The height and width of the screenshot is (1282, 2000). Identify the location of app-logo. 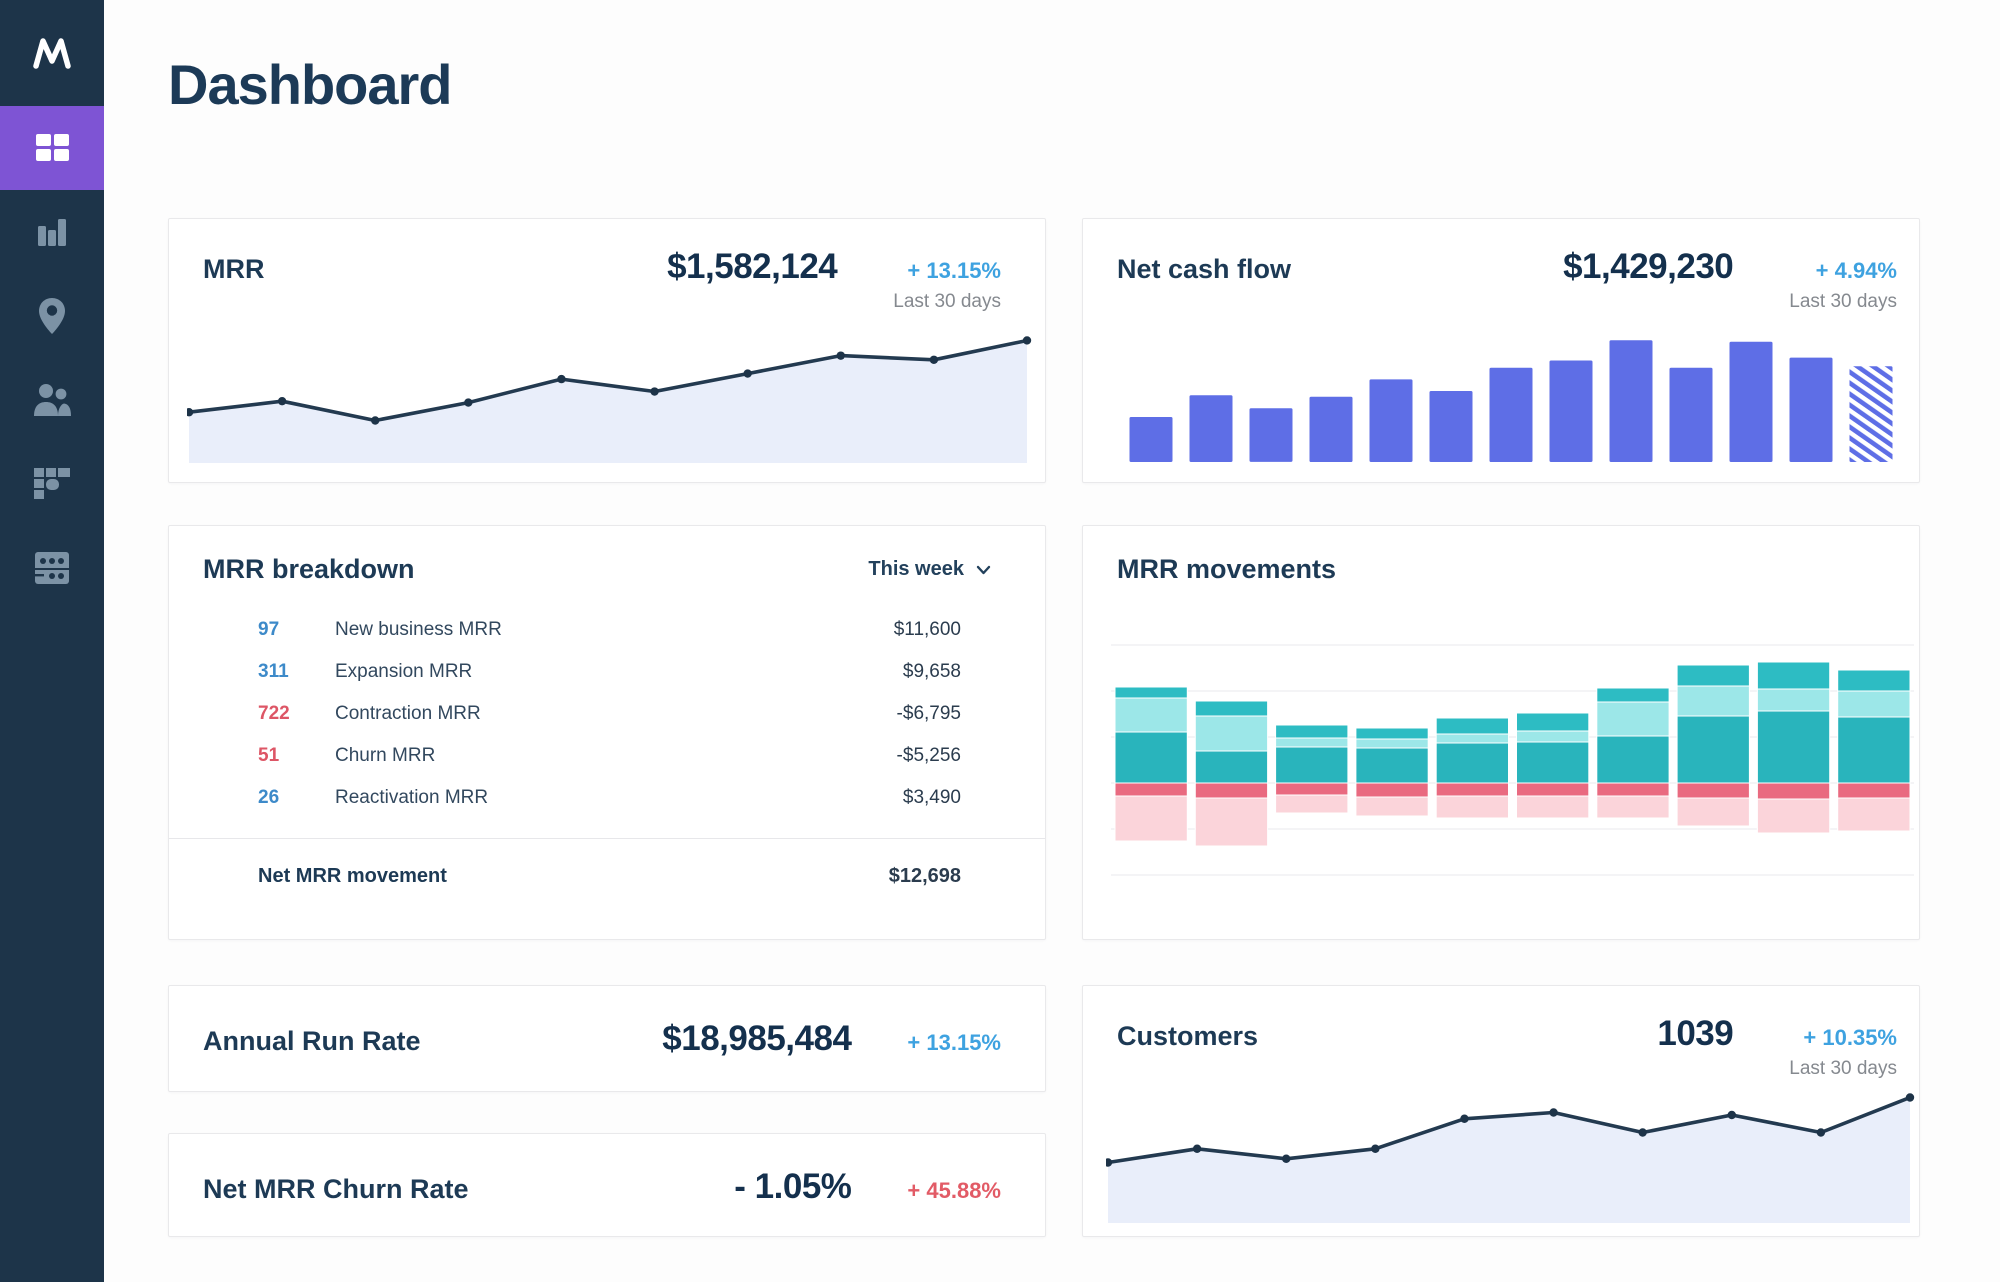
(52, 53).